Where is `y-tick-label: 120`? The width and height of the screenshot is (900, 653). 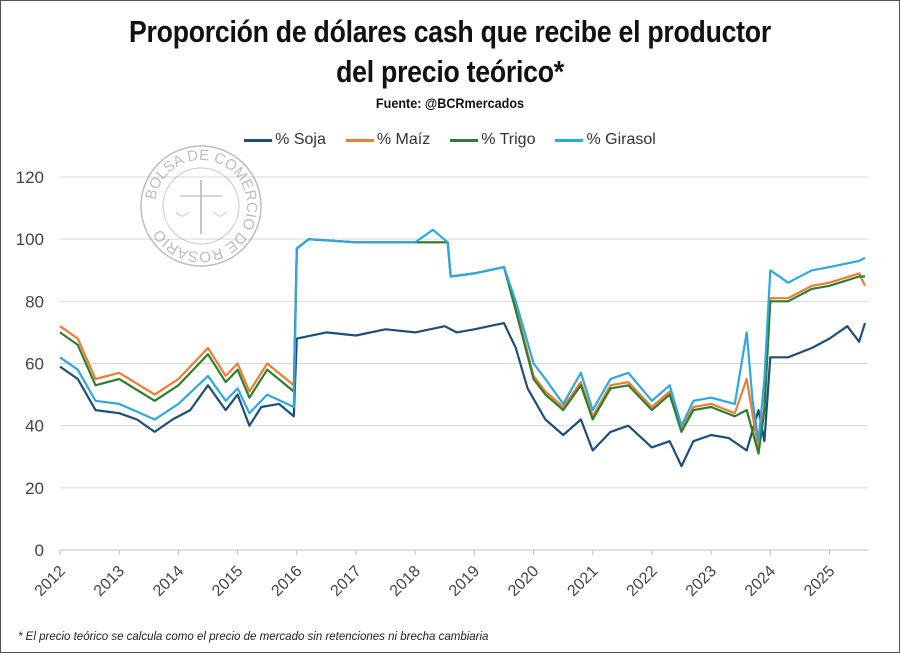 y-tick-label: 120 is located at coordinates (30, 177).